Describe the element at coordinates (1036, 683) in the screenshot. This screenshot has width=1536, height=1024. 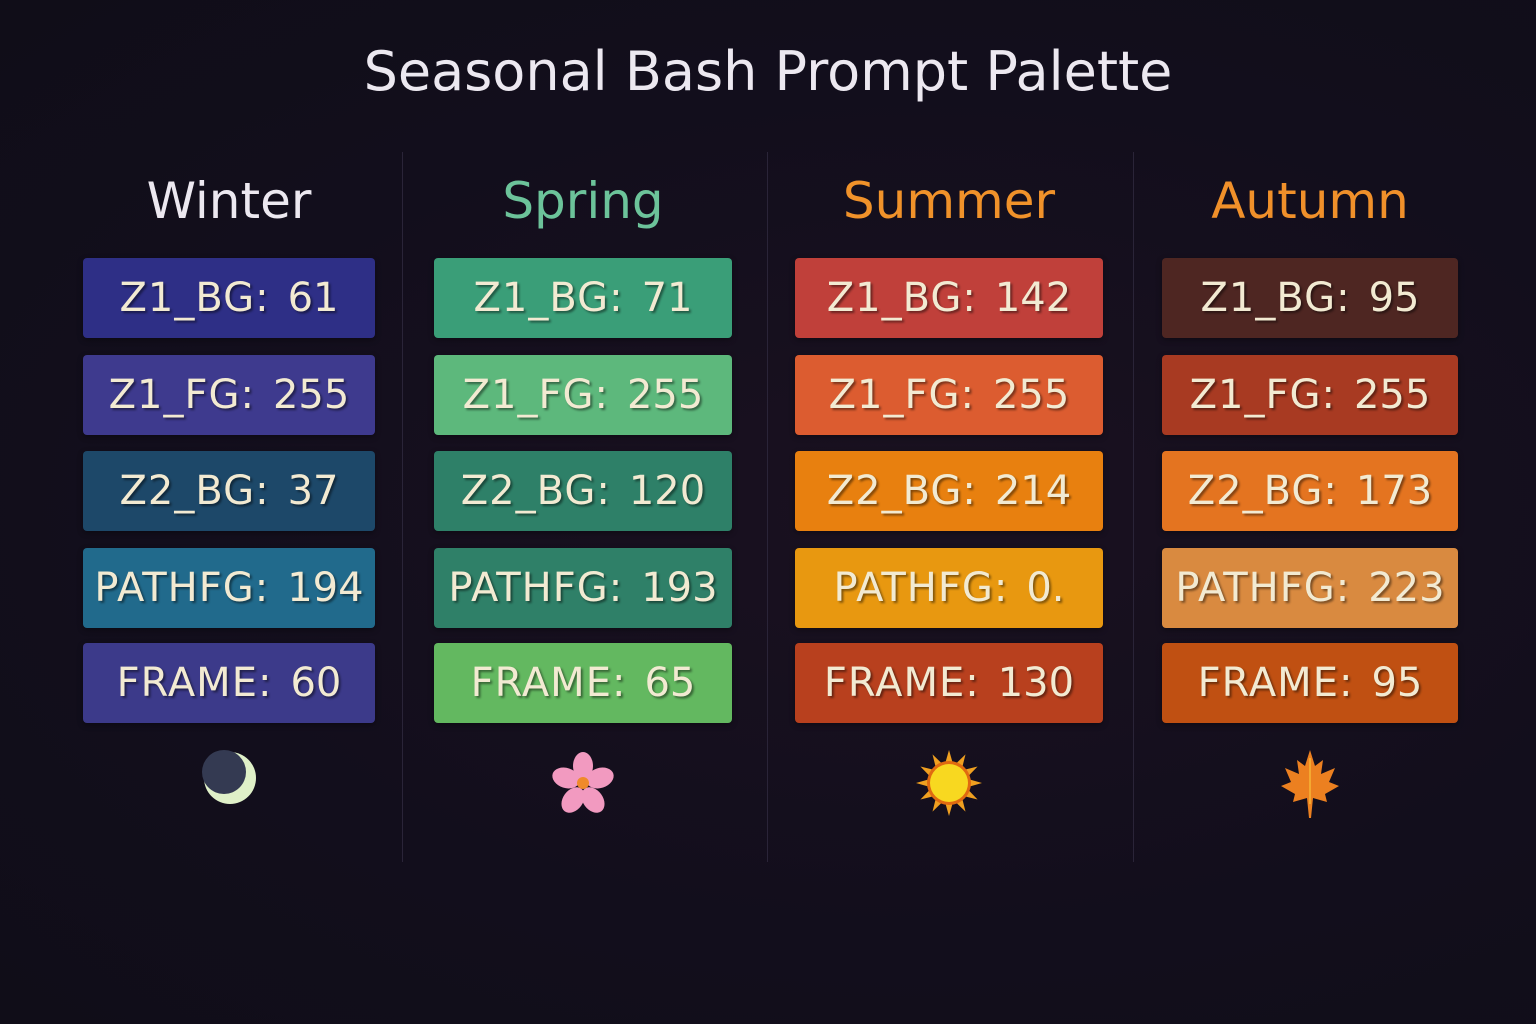
I see `swatch-value: 130` at that location.